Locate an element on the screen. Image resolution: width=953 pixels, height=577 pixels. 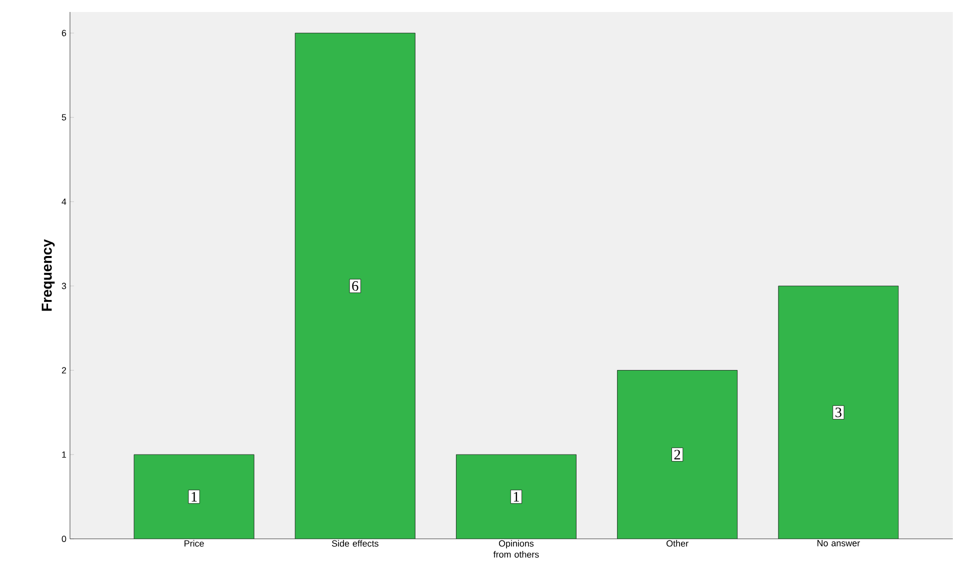
x-tick-label: Side effects is located at coordinates (355, 543).